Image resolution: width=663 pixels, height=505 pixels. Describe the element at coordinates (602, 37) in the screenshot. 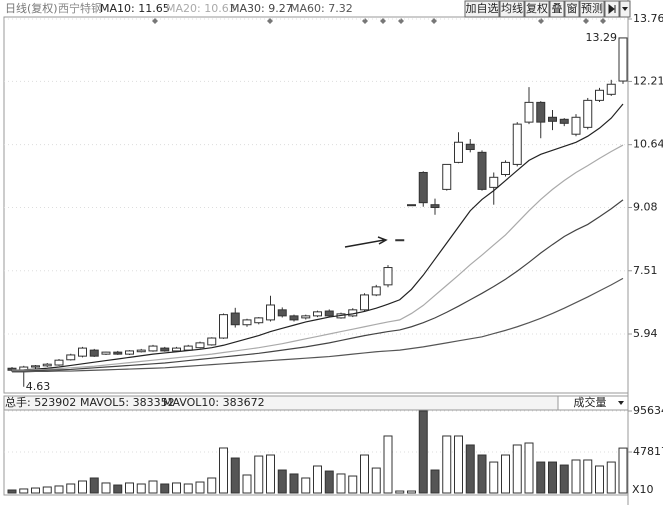

I see `max-label: 13.29` at that location.